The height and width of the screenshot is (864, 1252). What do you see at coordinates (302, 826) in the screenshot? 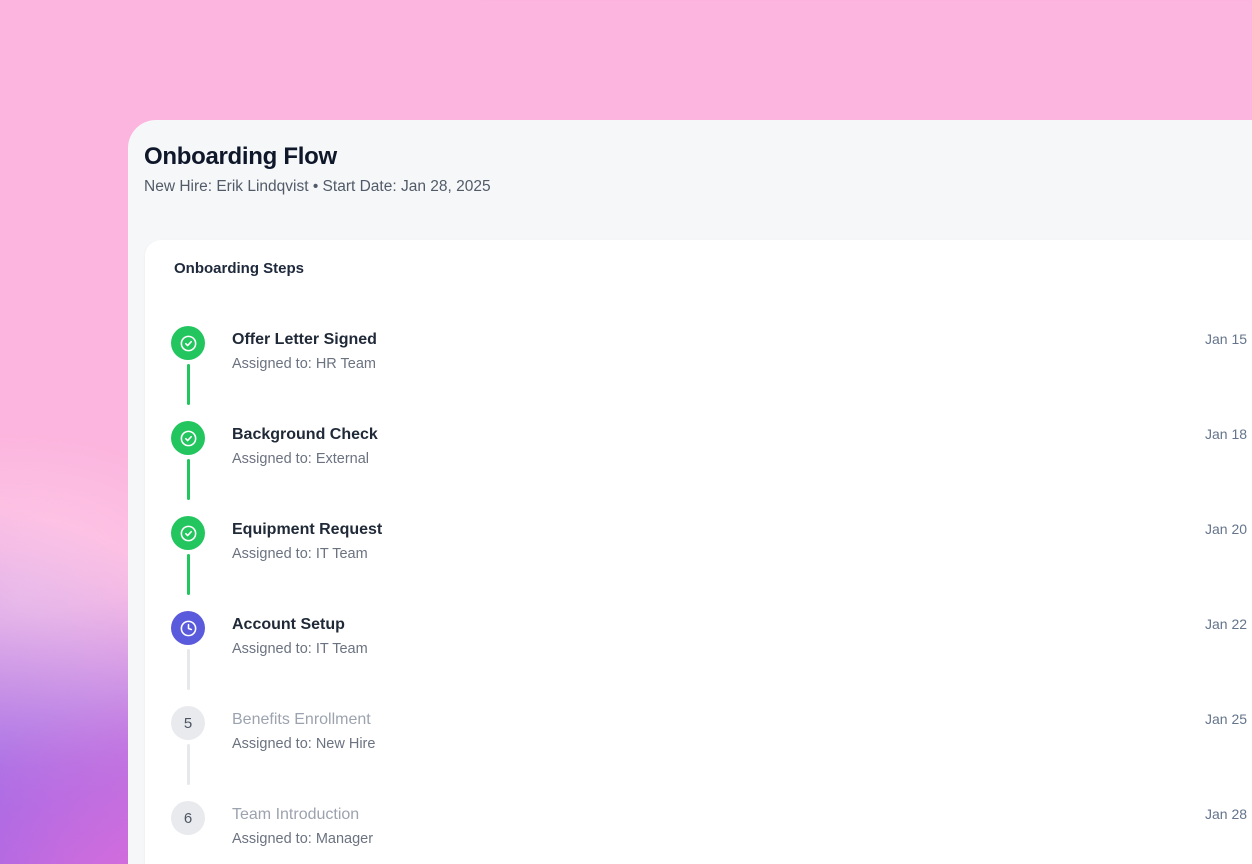
I see `step-text: Team Introduction Assigned to: Manager` at bounding box center [302, 826].